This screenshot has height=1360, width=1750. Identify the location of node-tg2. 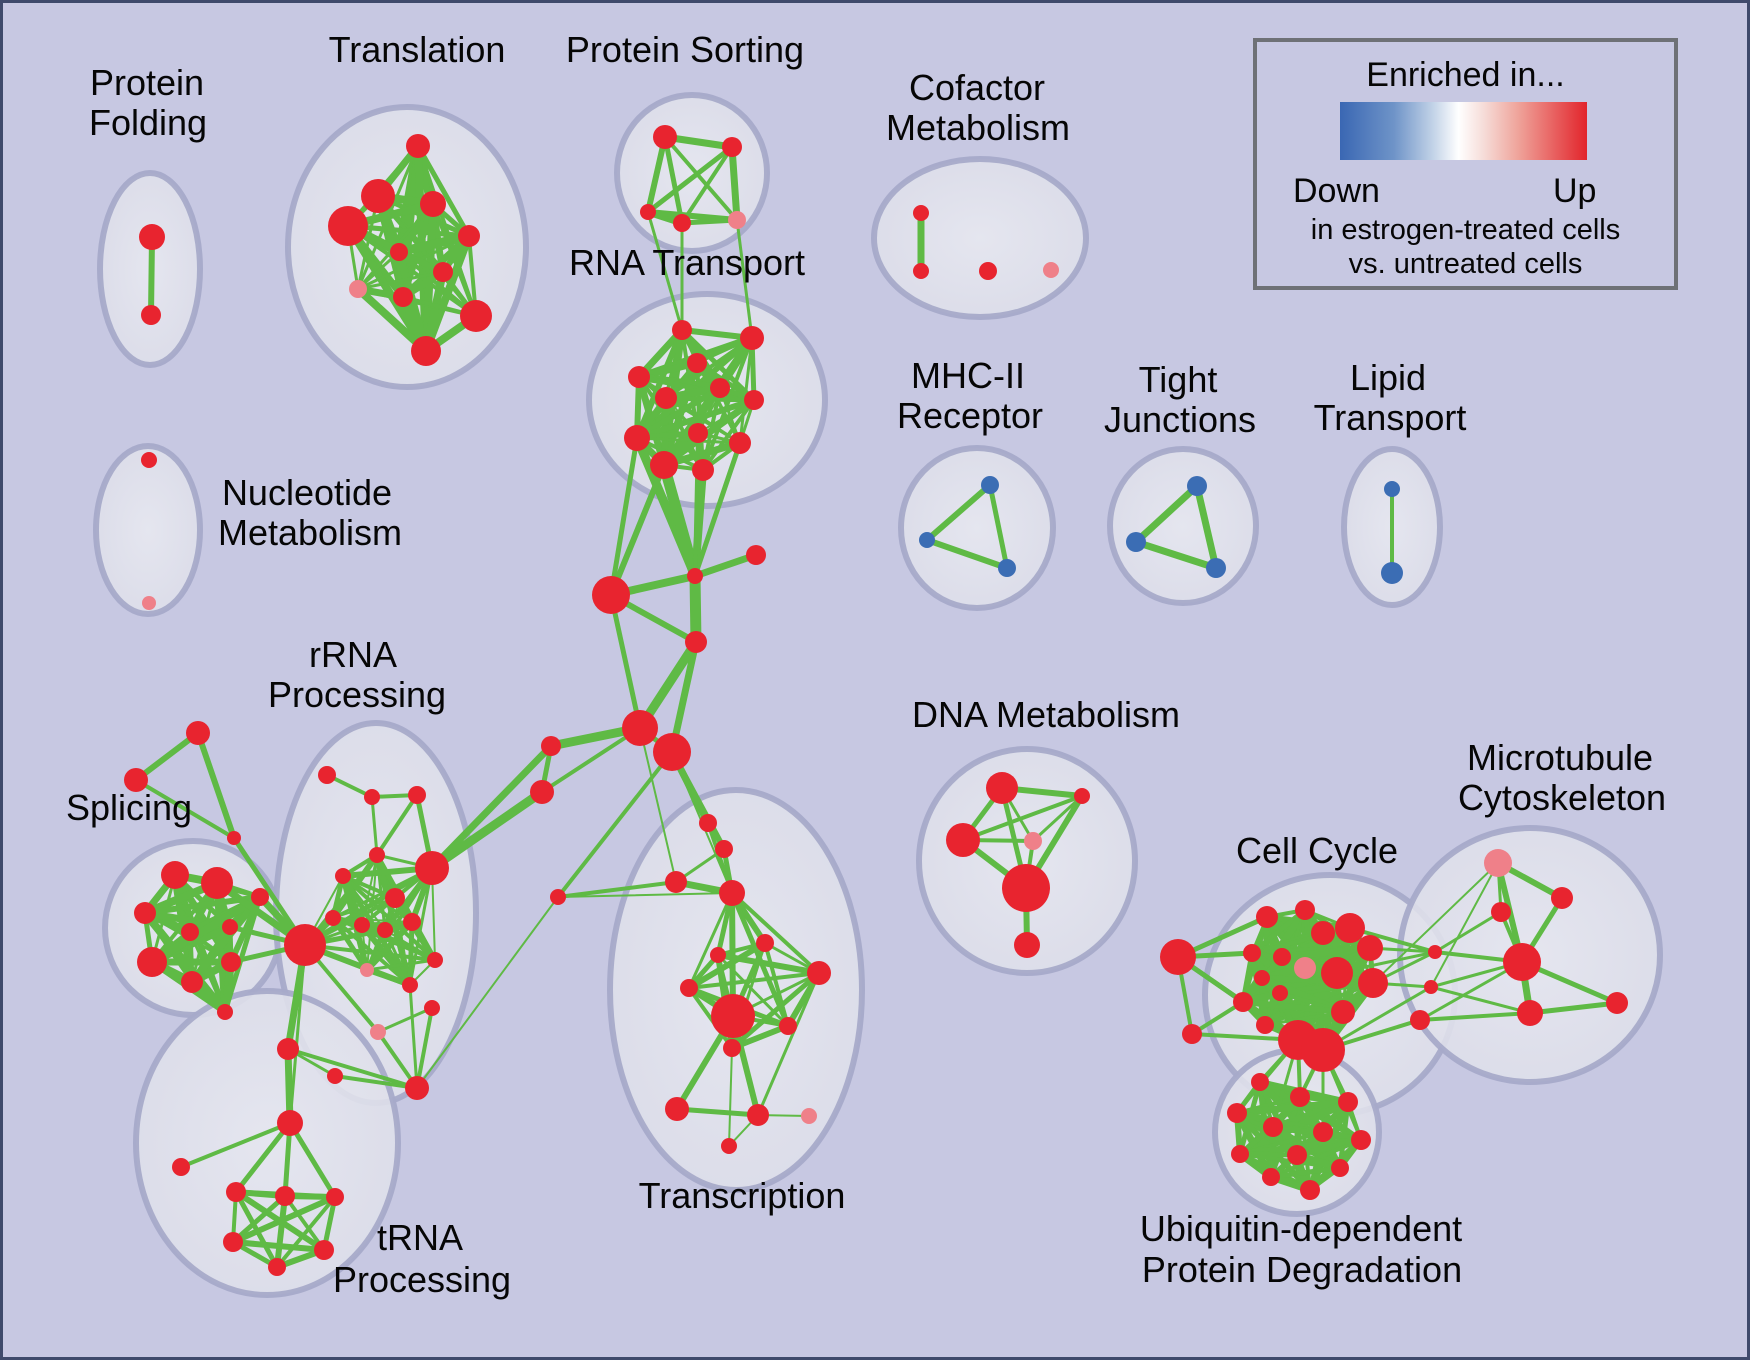
(136, 780).